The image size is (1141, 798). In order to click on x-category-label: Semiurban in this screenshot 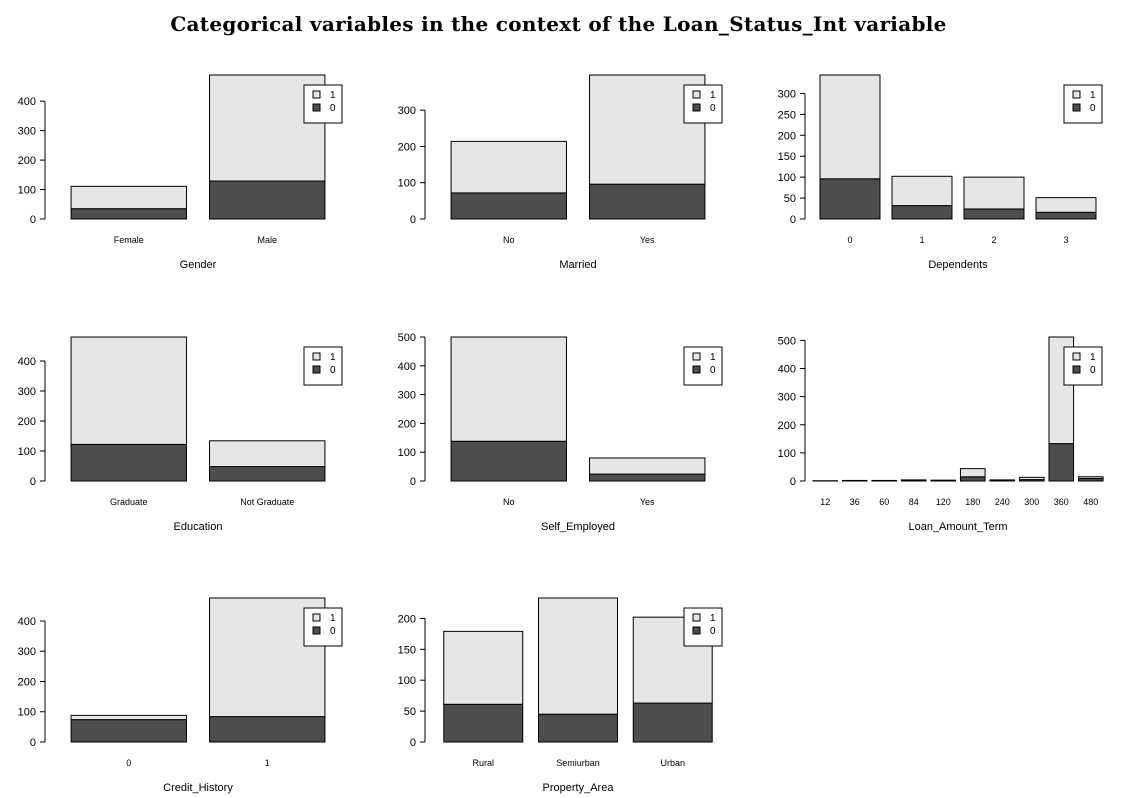, I will do `click(578, 763)`.